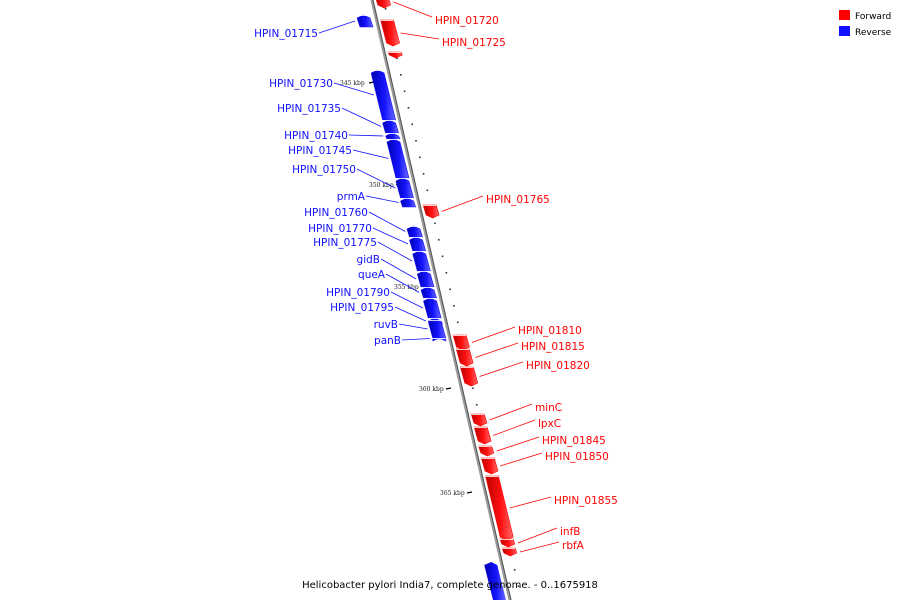  What do you see at coordinates (352, 83) in the screenshot?
I see `kbp-tick-label: 345 kbp` at bounding box center [352, 83].